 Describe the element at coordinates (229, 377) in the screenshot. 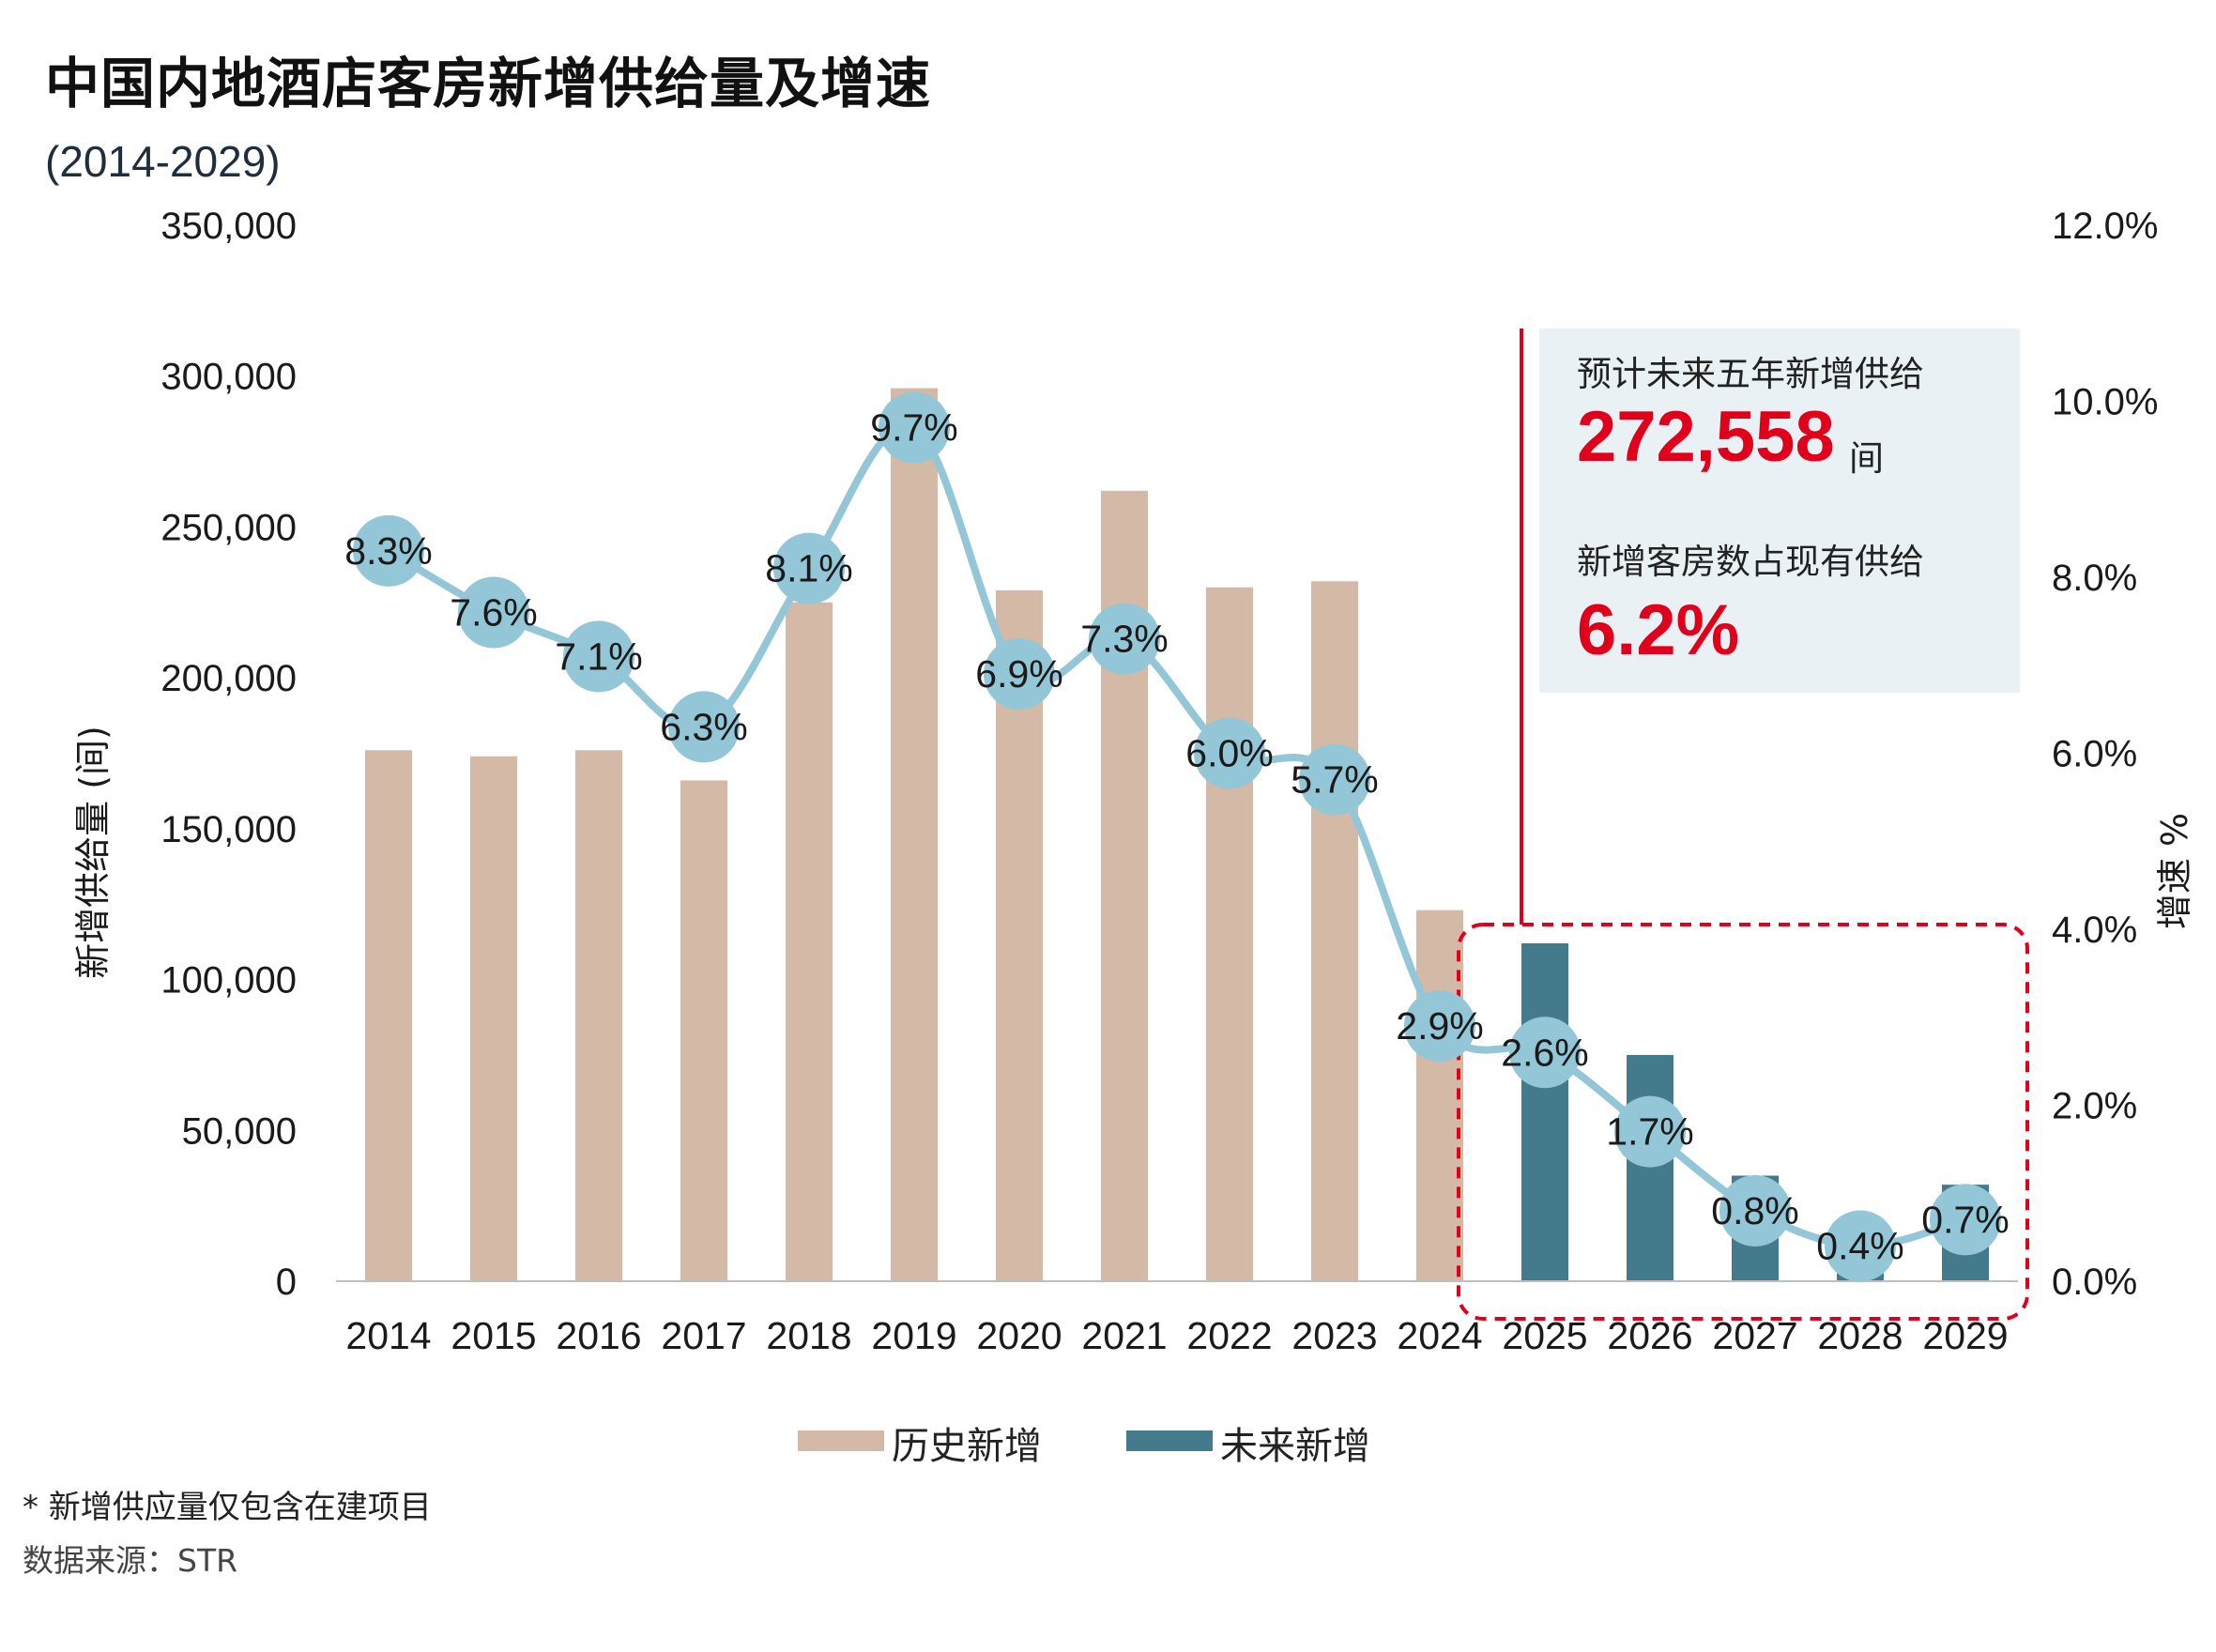

I see `y-tick-left: 300,000` at that location.